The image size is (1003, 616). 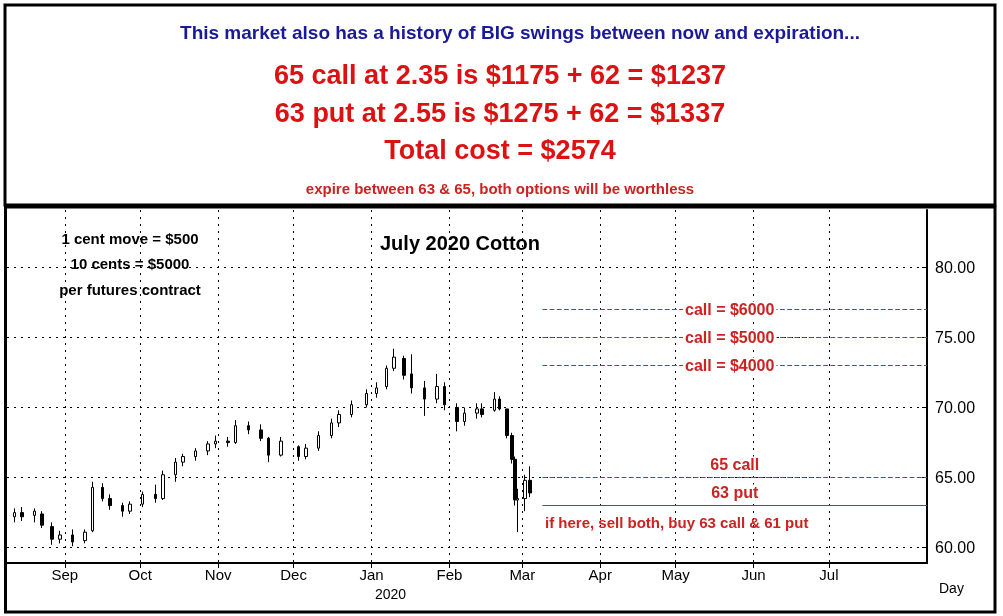 I want to click on x-axis-title: Day, so click(x=951, y=588).